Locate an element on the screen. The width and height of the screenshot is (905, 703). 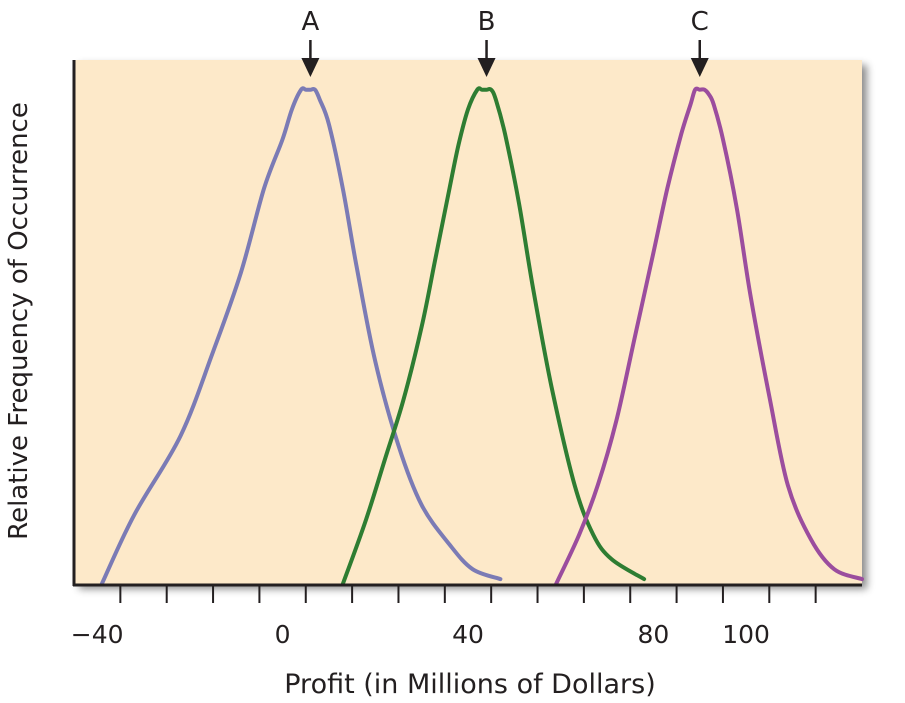
x-tick-label: 80 is located at coordinates (654, 634).